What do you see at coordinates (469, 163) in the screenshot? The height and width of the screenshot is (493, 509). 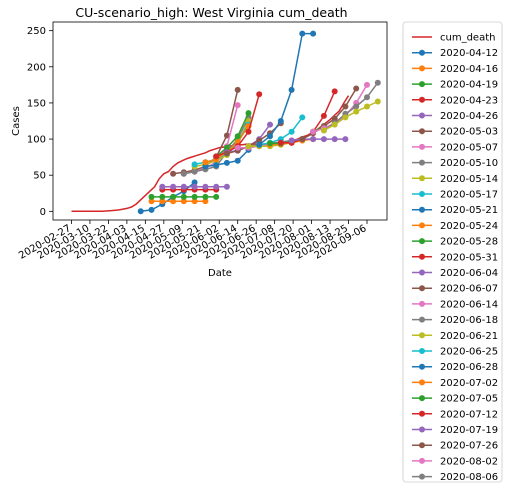 I see `legend-label: 2020-05-10` at bounding box center [469, 163].